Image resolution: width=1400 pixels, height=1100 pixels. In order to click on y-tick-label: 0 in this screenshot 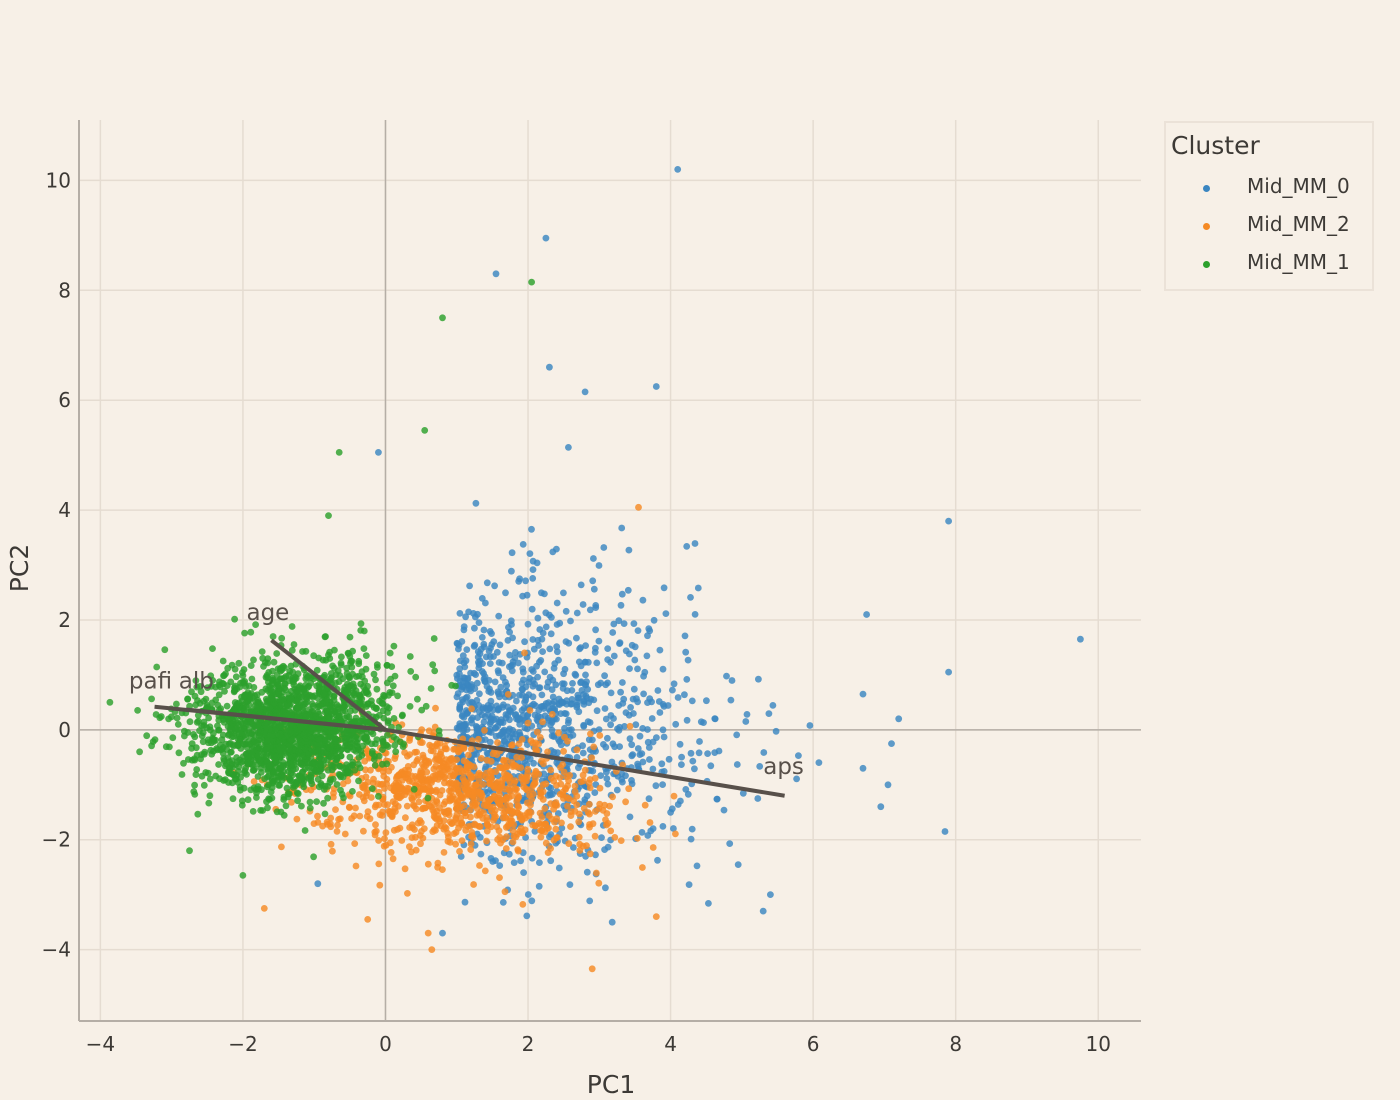, I will do `click(64, 730)`.